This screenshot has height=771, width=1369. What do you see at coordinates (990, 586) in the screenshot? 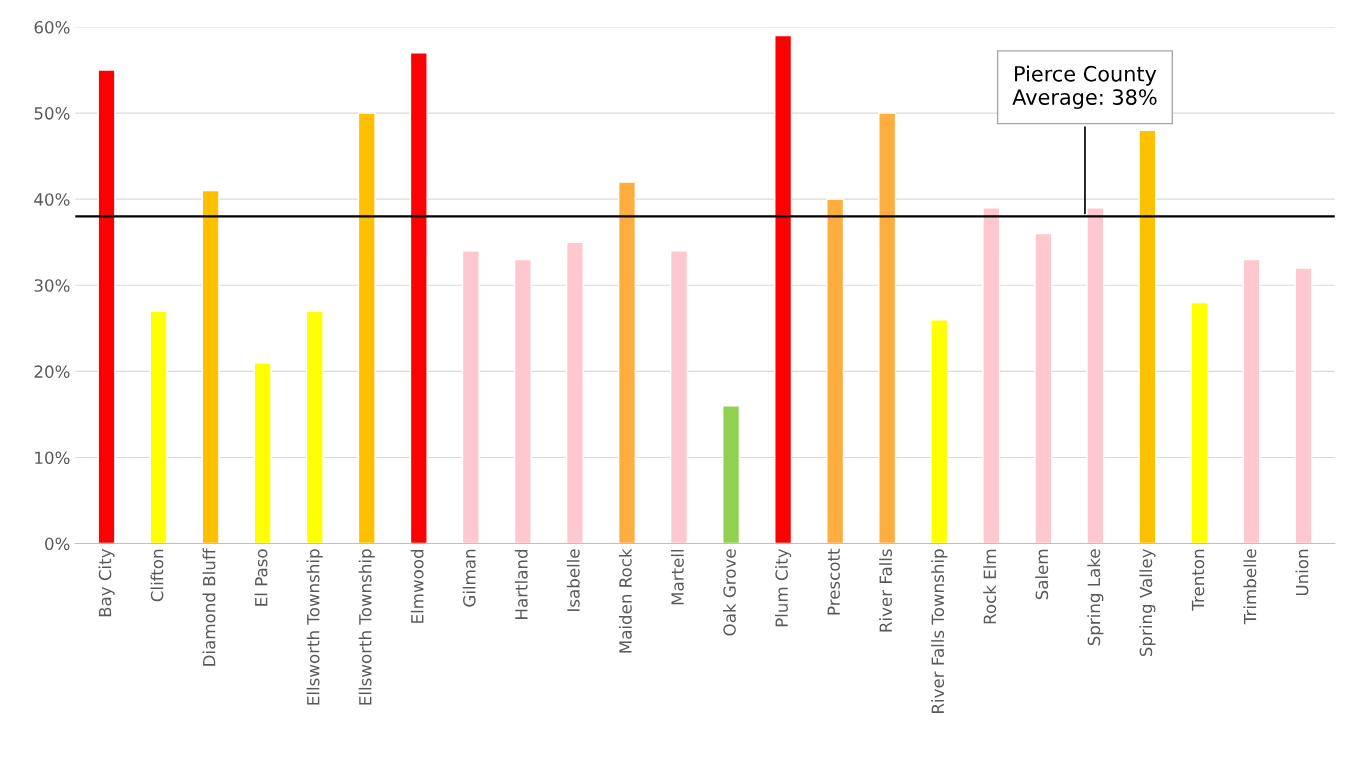
I see `x-tick-label: Rock Elm` at bounding box center [990, 586].